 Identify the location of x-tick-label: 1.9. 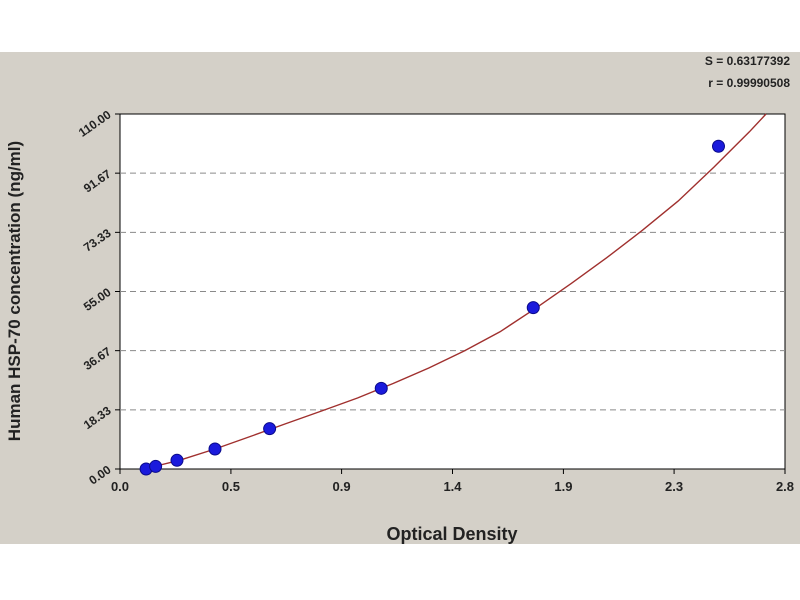
(563, 486).